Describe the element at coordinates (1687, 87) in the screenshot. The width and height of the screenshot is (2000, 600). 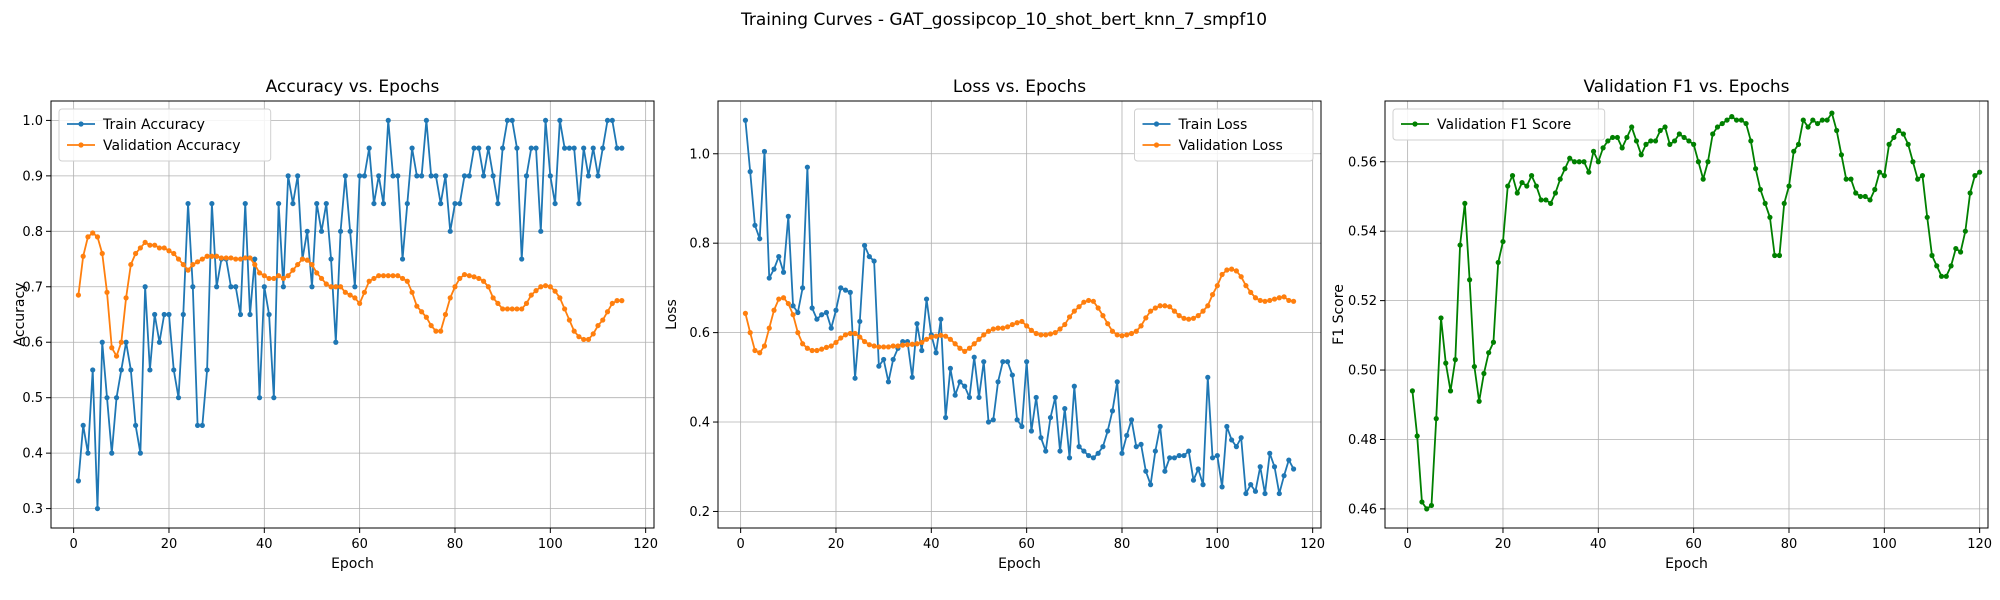
I see `subplot-title: Validation F1 vs. Epochs` at that location.